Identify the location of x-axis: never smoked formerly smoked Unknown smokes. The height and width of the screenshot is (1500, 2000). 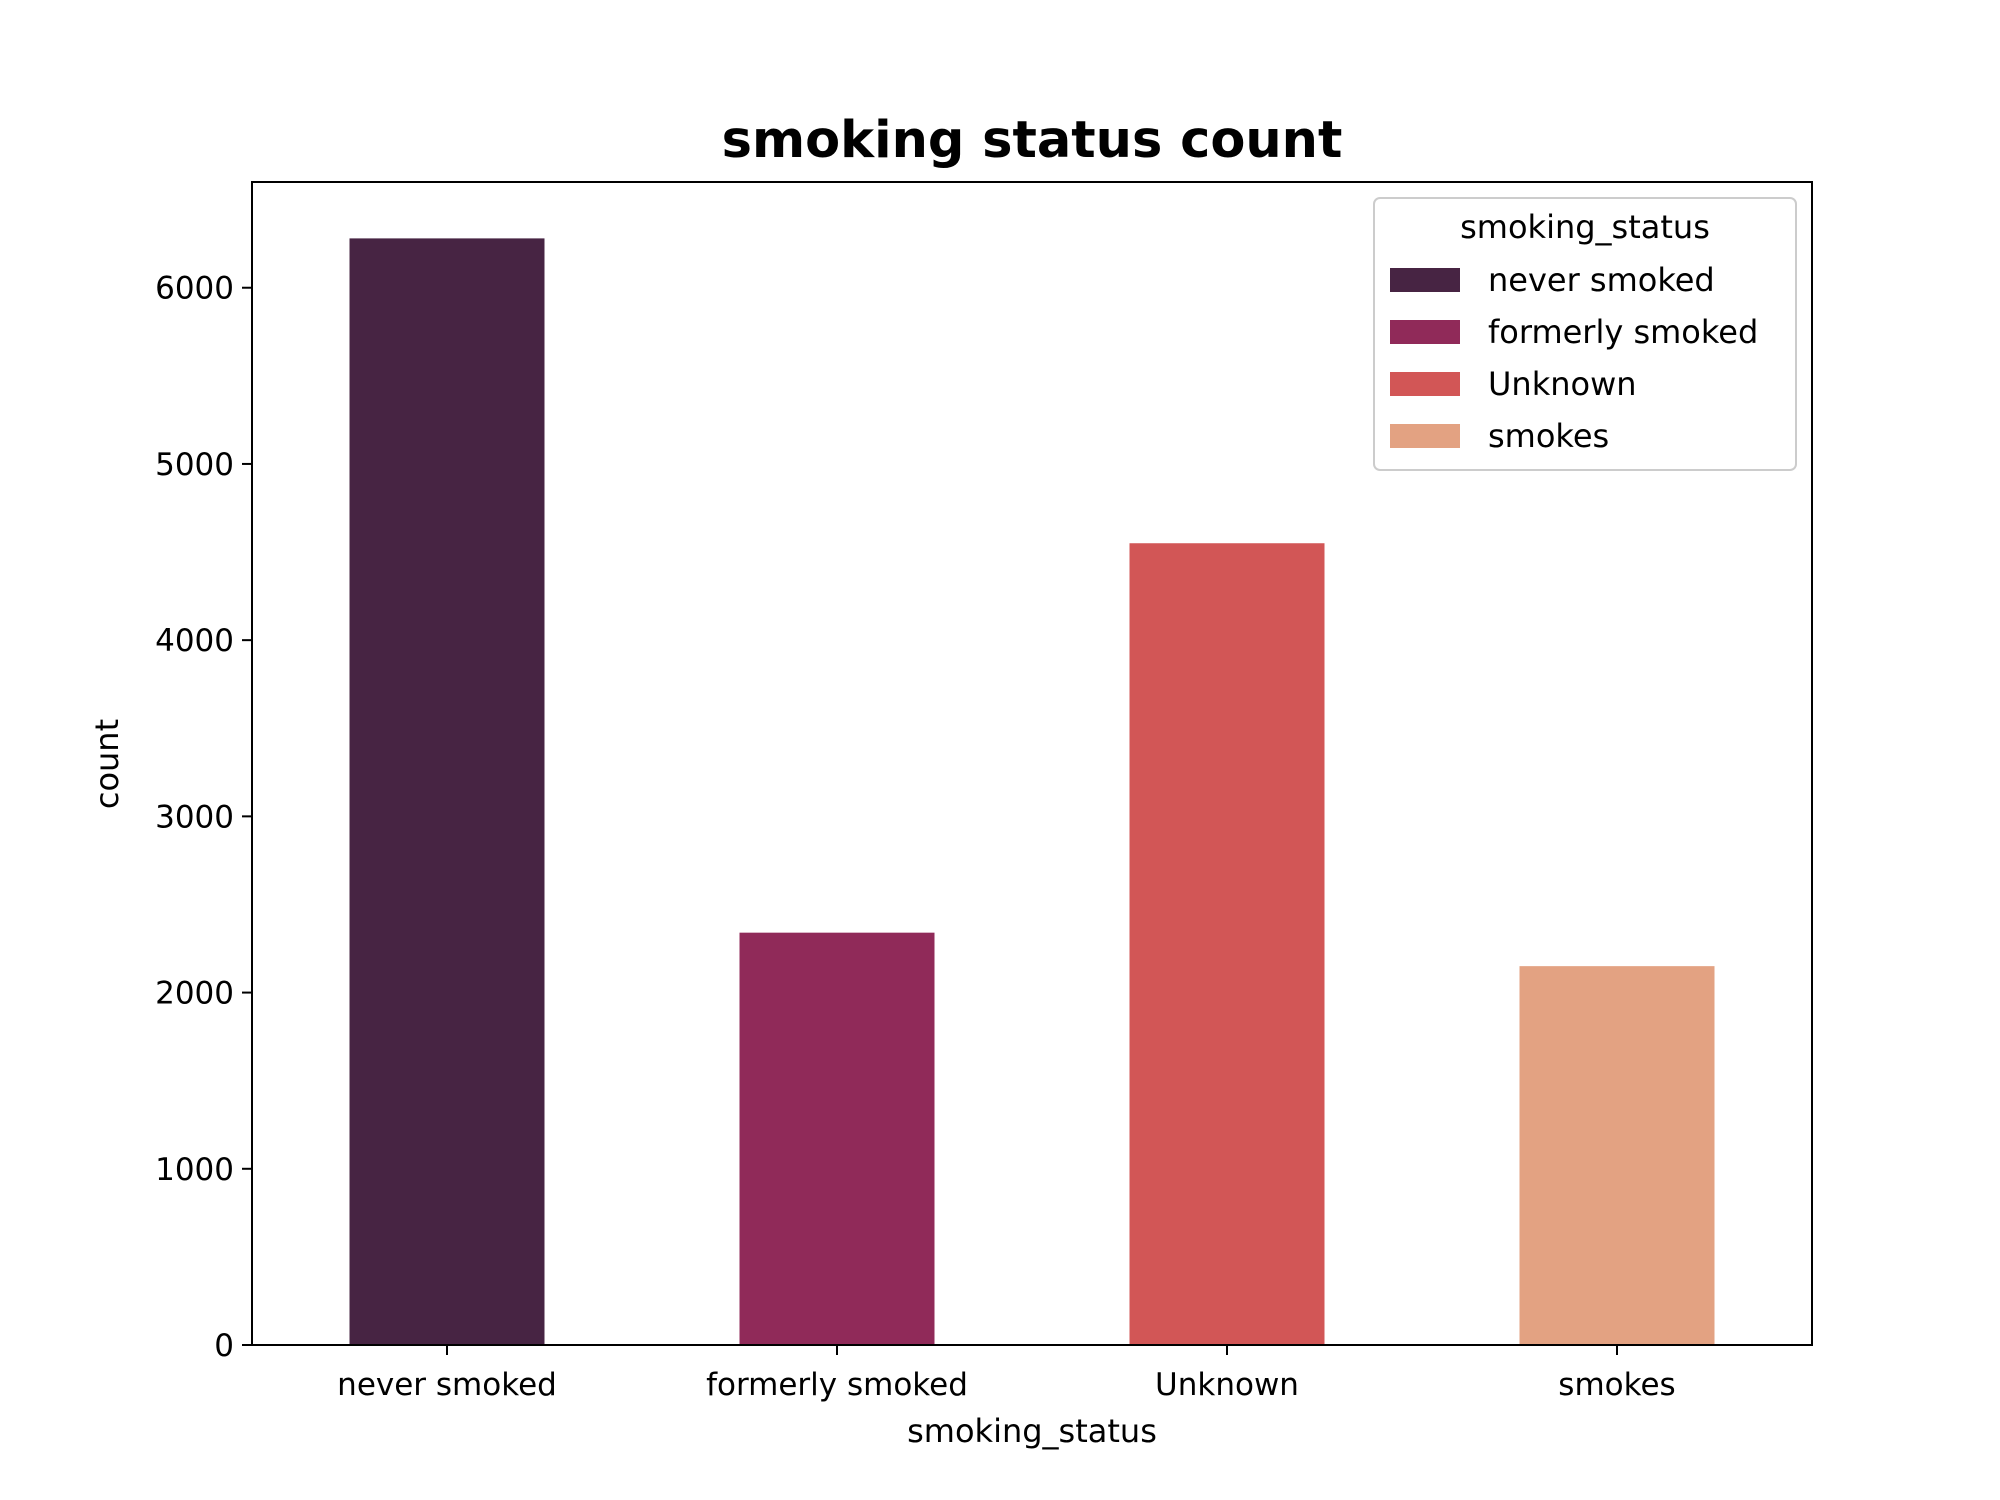
(1006, 1374).